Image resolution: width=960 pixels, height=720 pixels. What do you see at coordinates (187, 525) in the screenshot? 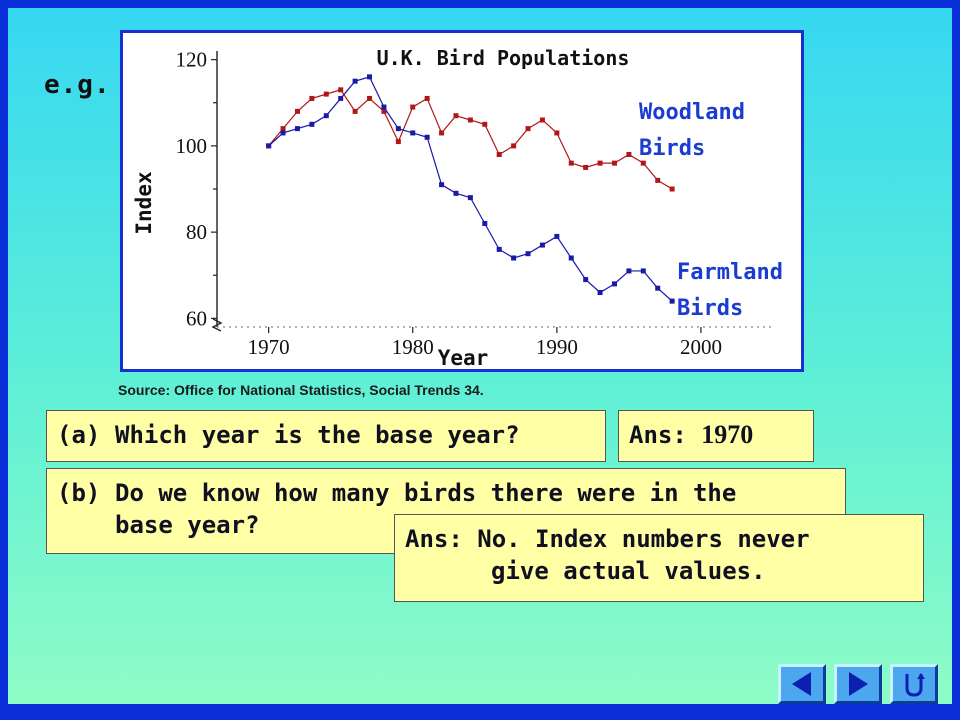
I see `question-b-line2: base year?` at bounding box center [187, 525].